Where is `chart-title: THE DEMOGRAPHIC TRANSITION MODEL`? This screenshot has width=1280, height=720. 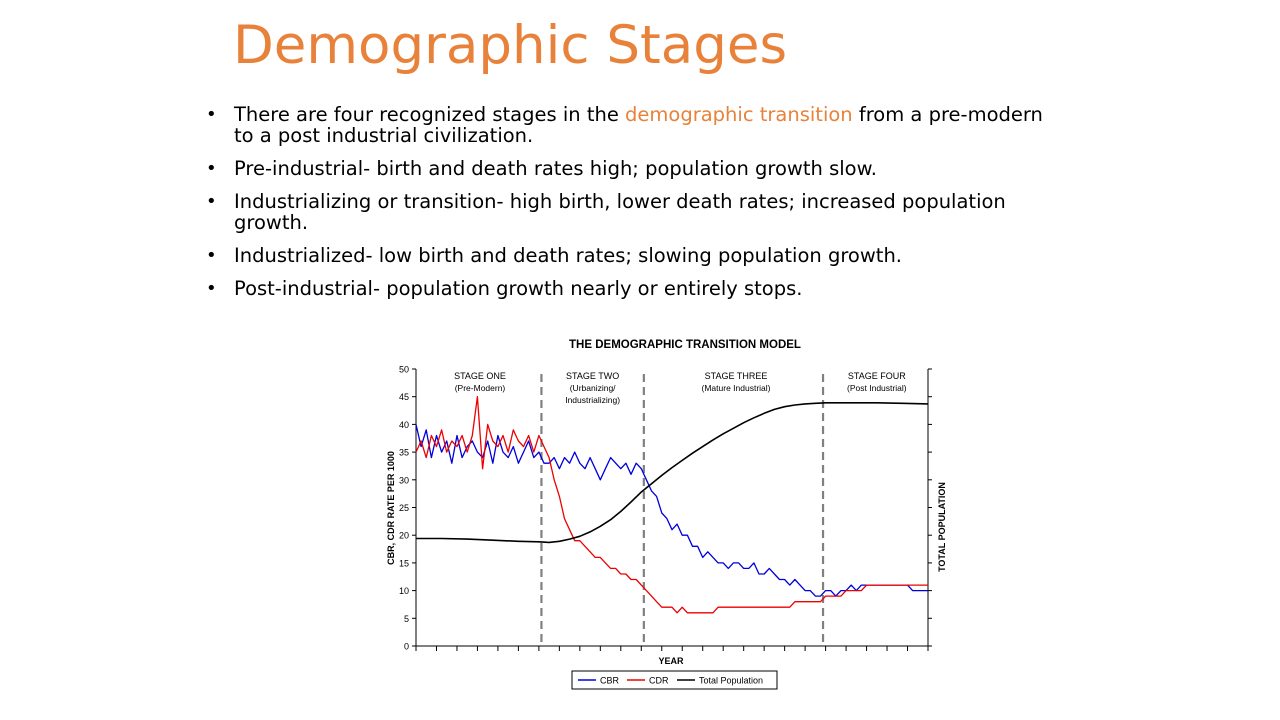 chart-title: THE DEMOGRAPHIC TRANSITION MODEL is located at coordinates (685, 345).